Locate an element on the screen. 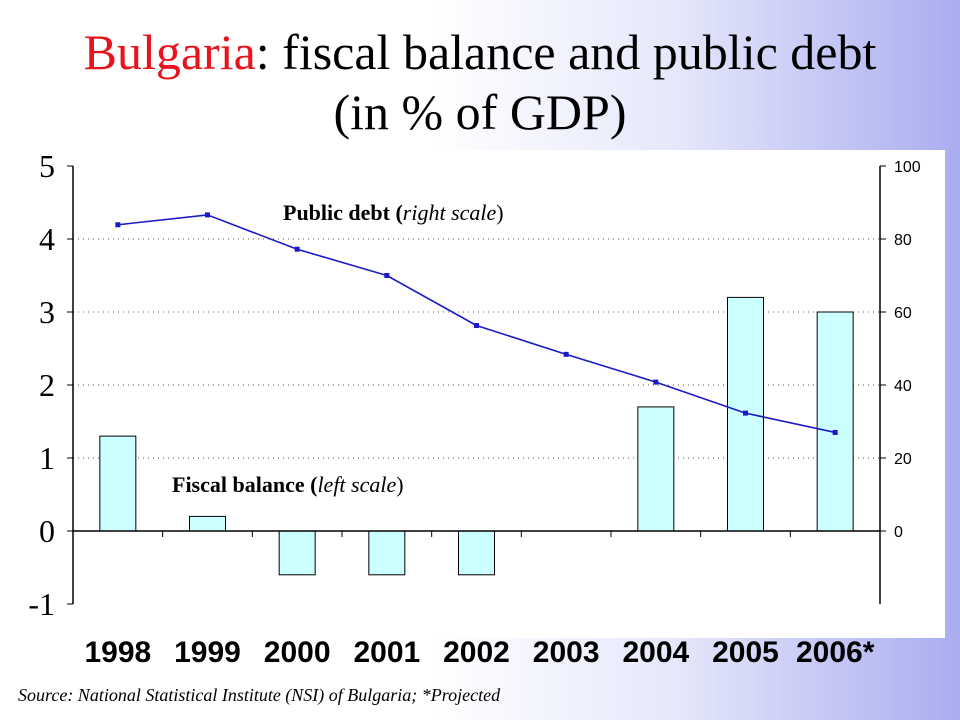 The width and height of the screenshot is (960, 720). category-label: 2001 is located at coordinates (386, 652).